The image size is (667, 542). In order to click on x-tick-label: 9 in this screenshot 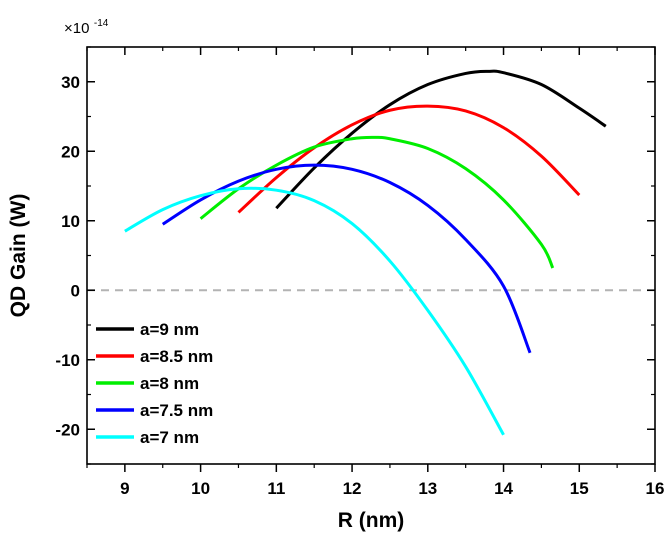, I will do `click(124, 488)`.